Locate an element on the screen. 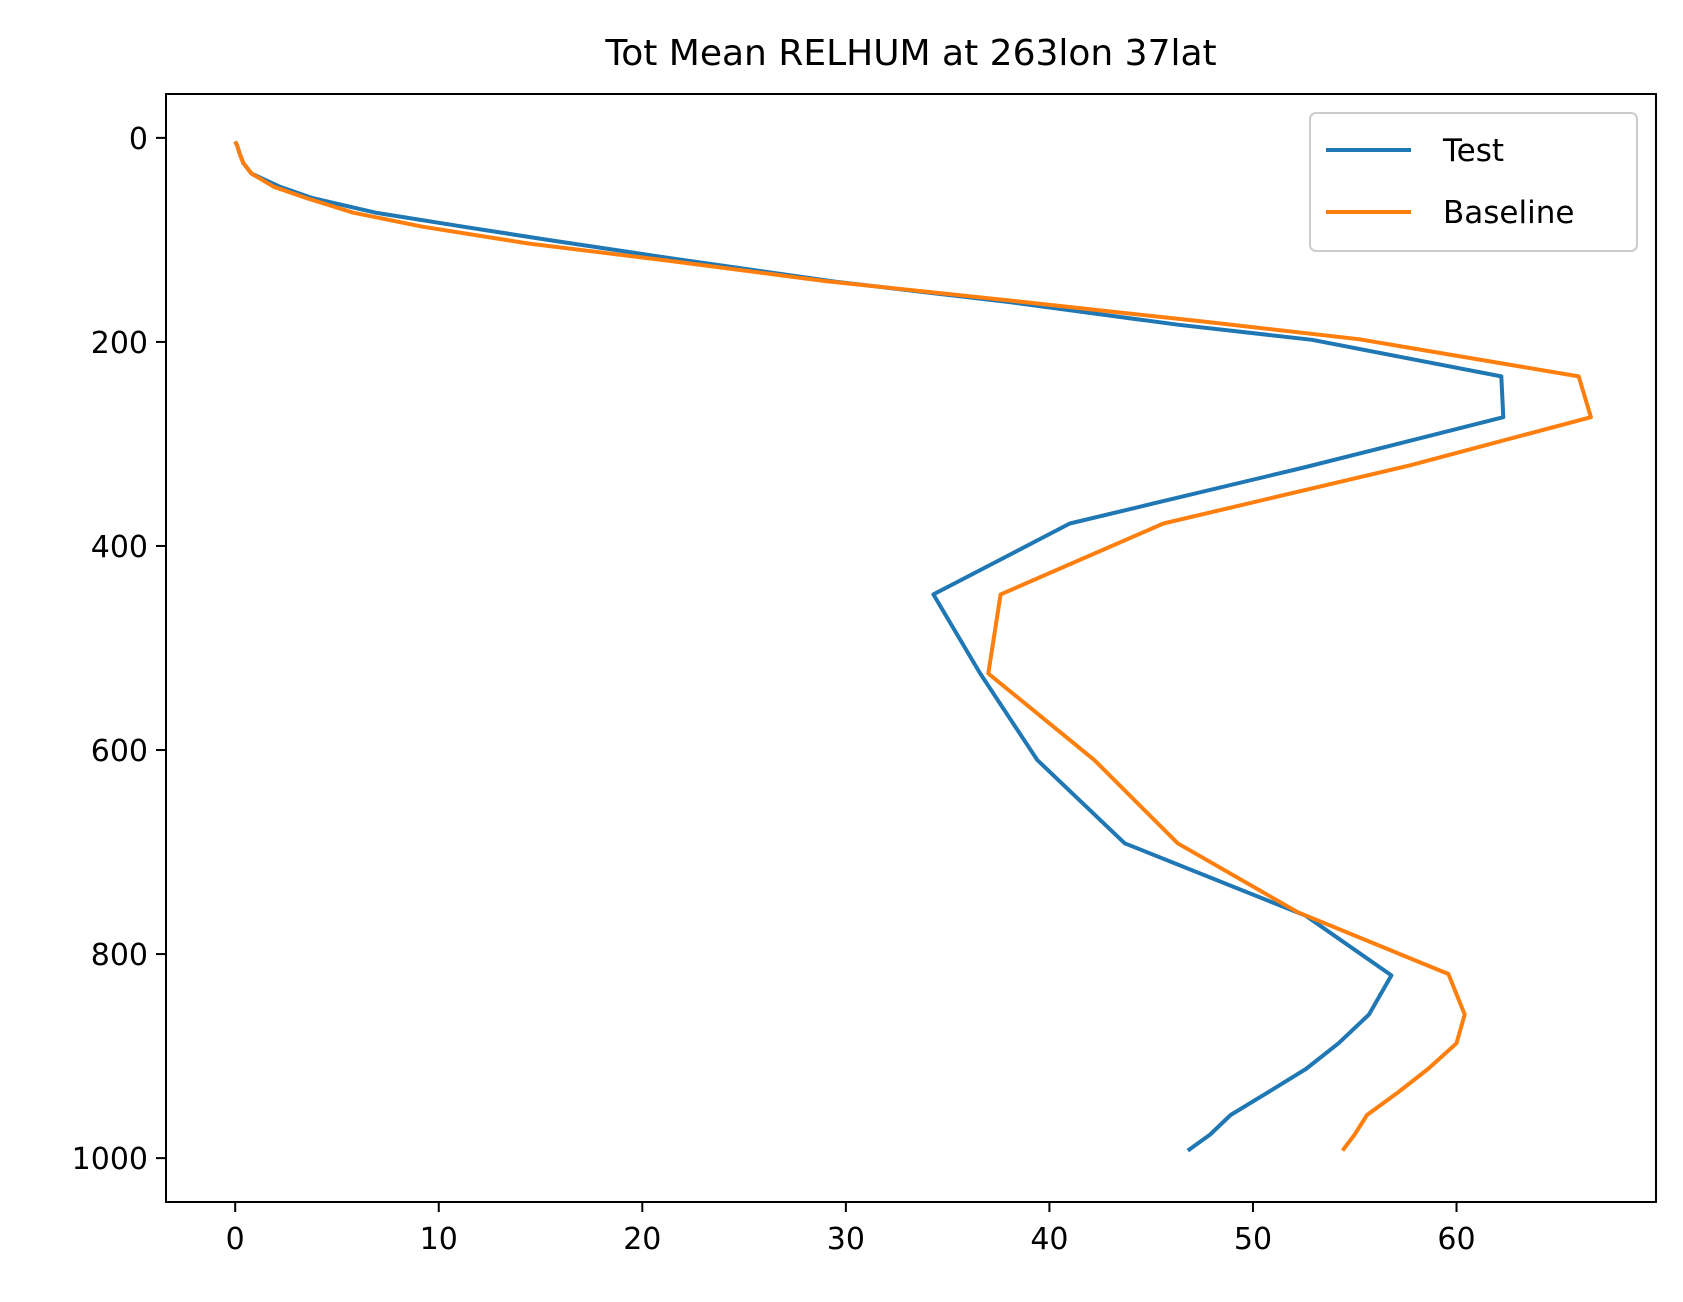 The image size is (1683, 1302). x-tick-label: 10 is located at coordinates (439, 1239).